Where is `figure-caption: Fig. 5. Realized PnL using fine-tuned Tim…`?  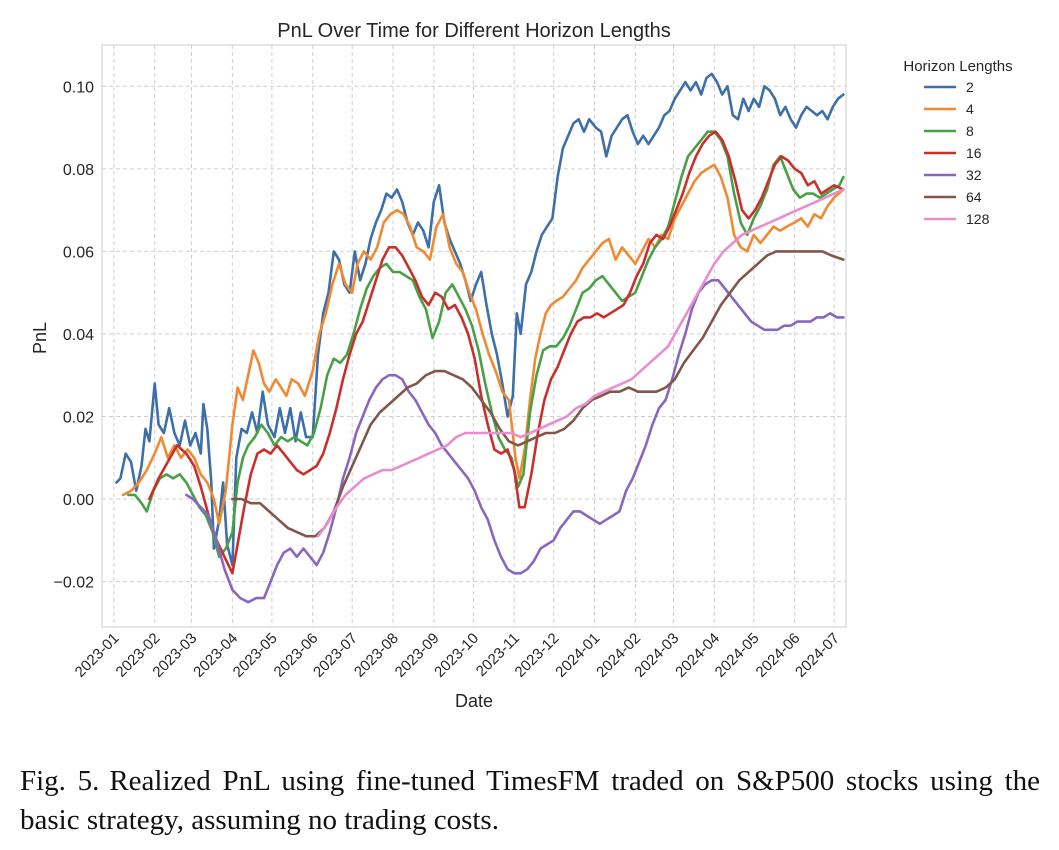 figure-caption: Fig. 5. Realized PnL using fine-tuned Tim… is located at coordinates (530, 801).